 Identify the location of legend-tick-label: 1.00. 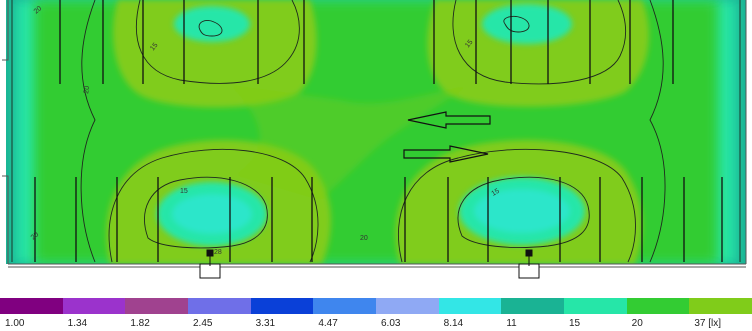
(15, 323).